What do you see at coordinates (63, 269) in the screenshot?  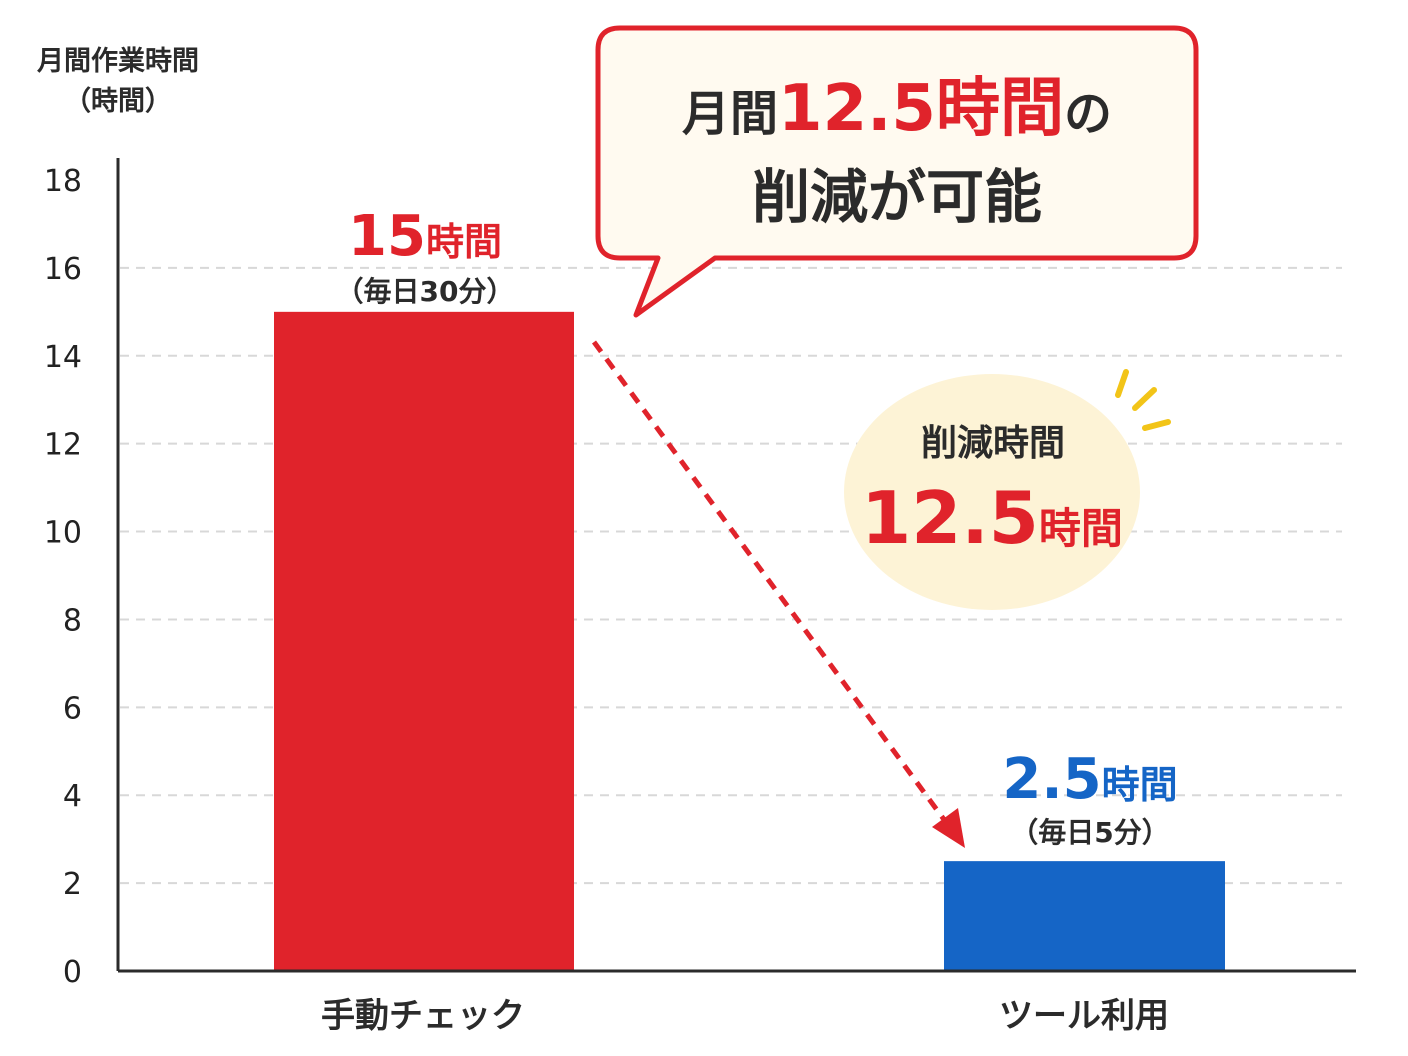 I see `y-tick-label-16: 16` at bounding box center [63, 269].